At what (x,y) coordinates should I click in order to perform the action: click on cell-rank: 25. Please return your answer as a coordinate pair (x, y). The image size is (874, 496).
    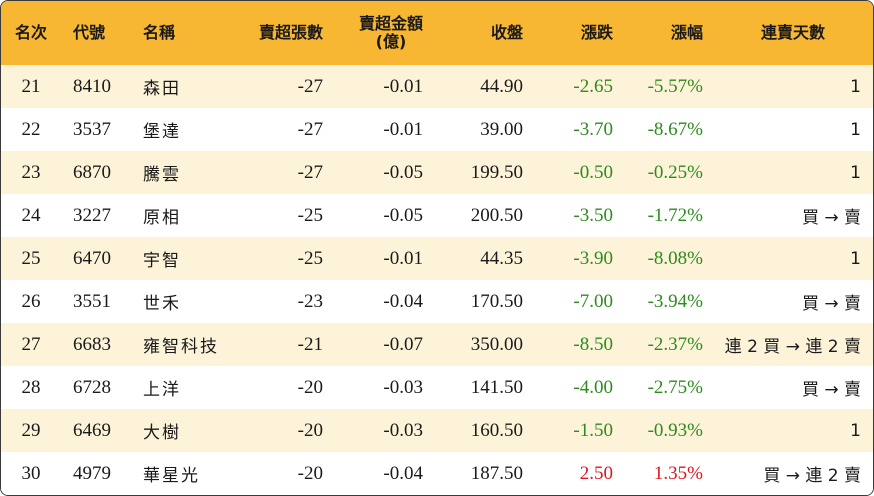
    Looking at the image, I should click on (31, 258).